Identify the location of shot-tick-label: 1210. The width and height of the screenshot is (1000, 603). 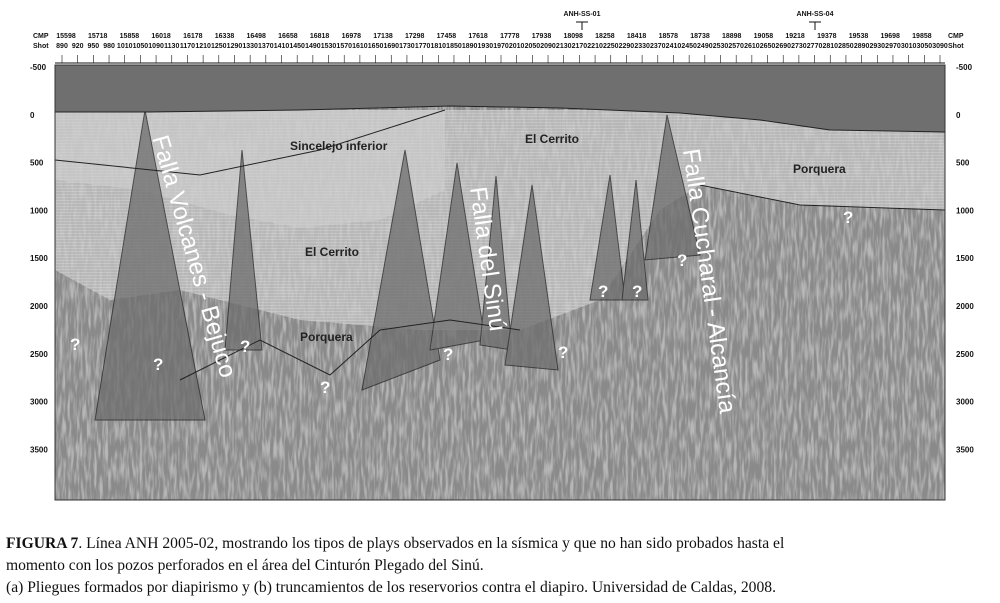
(203, 46).